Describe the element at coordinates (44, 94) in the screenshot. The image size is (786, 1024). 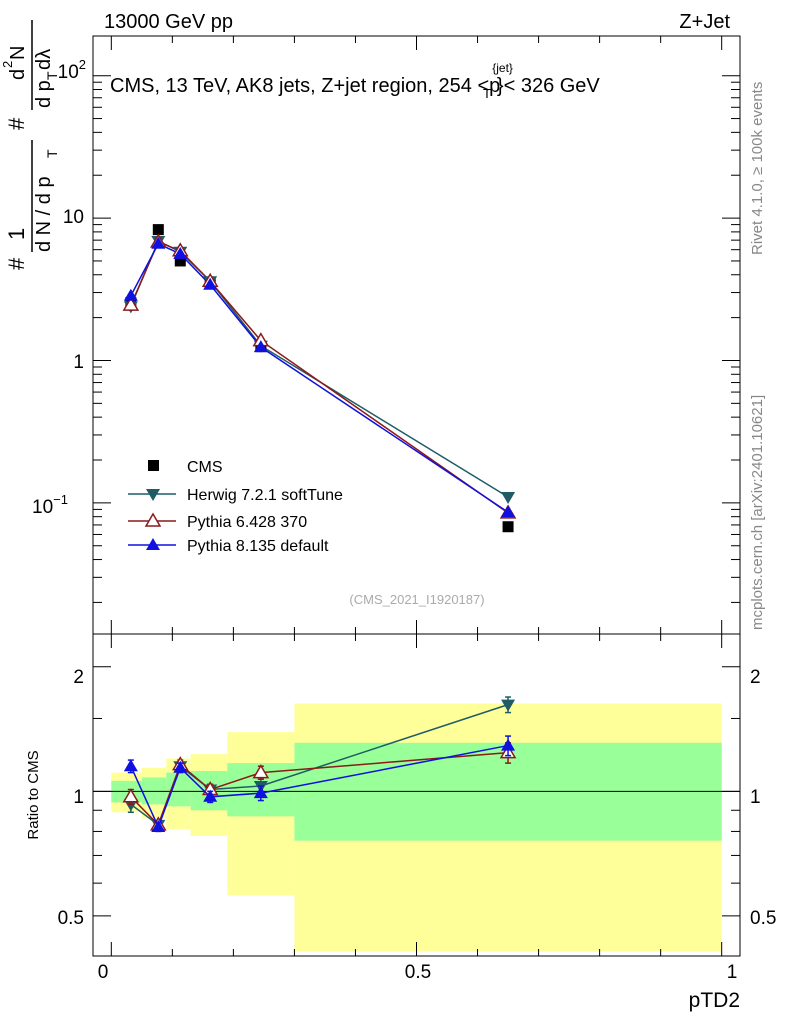
I see `ylabel-den2: d p` at that location.